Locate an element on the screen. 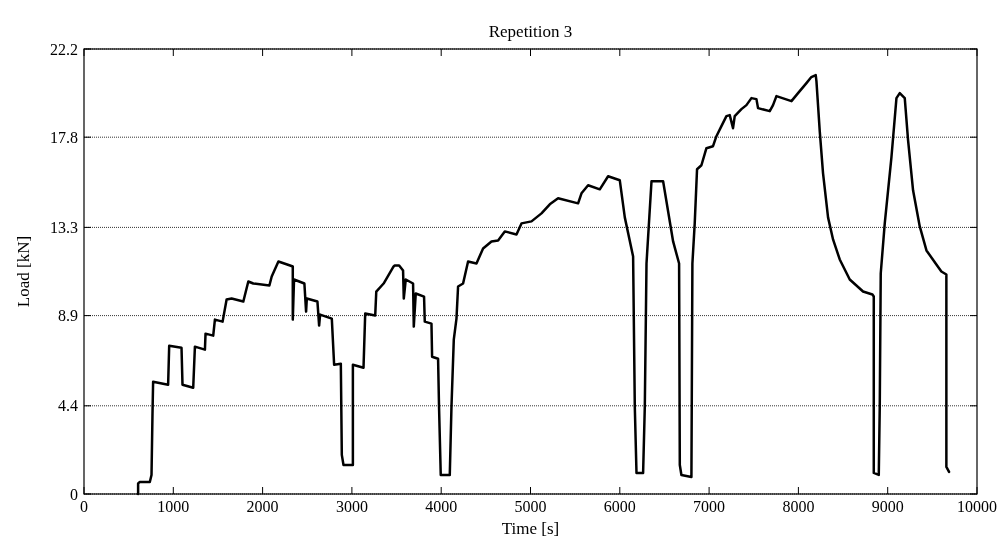  y-tick-label: 17.8 is located at coordinates (64, 137).